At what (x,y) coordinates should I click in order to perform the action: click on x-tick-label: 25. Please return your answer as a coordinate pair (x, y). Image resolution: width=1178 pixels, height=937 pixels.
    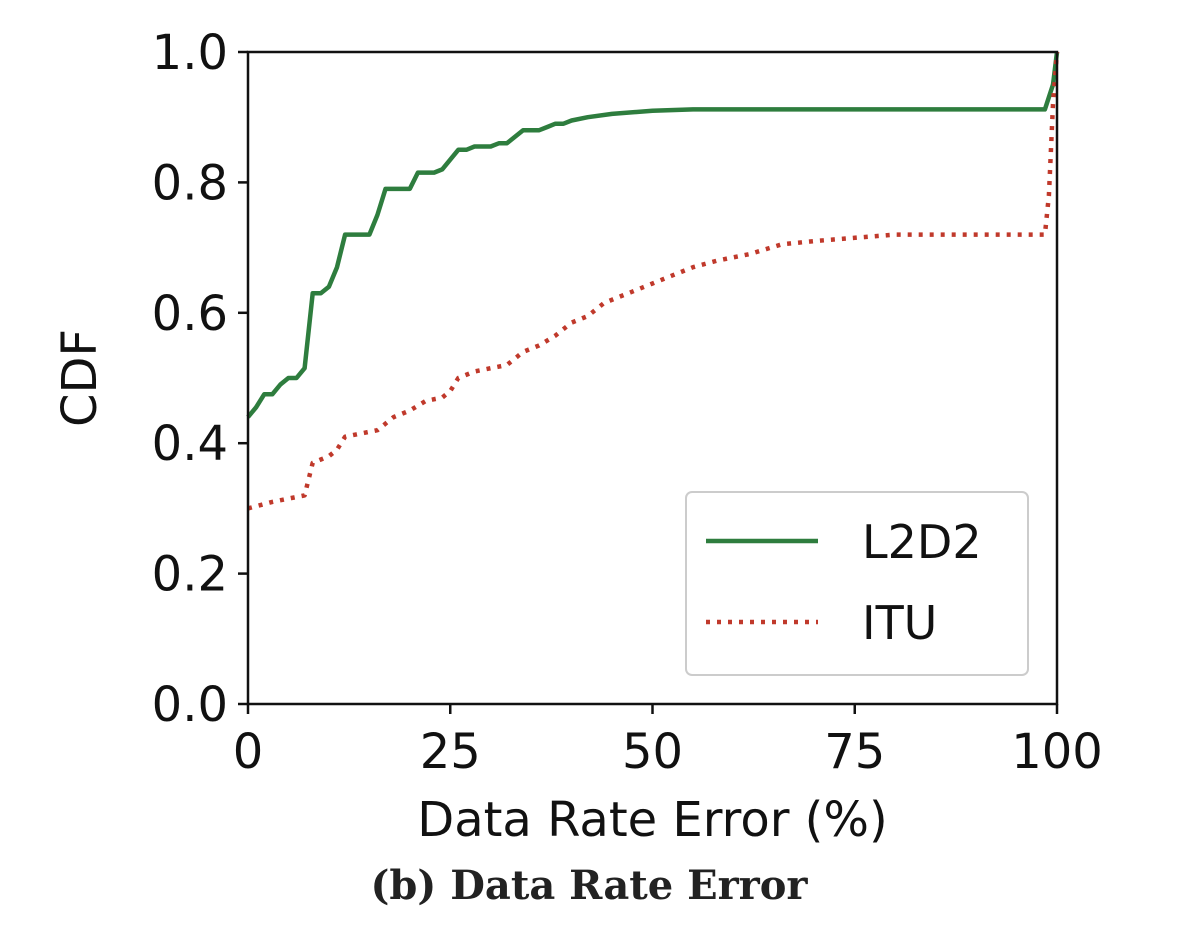
    Looking at the image, I should click on (450, 752).